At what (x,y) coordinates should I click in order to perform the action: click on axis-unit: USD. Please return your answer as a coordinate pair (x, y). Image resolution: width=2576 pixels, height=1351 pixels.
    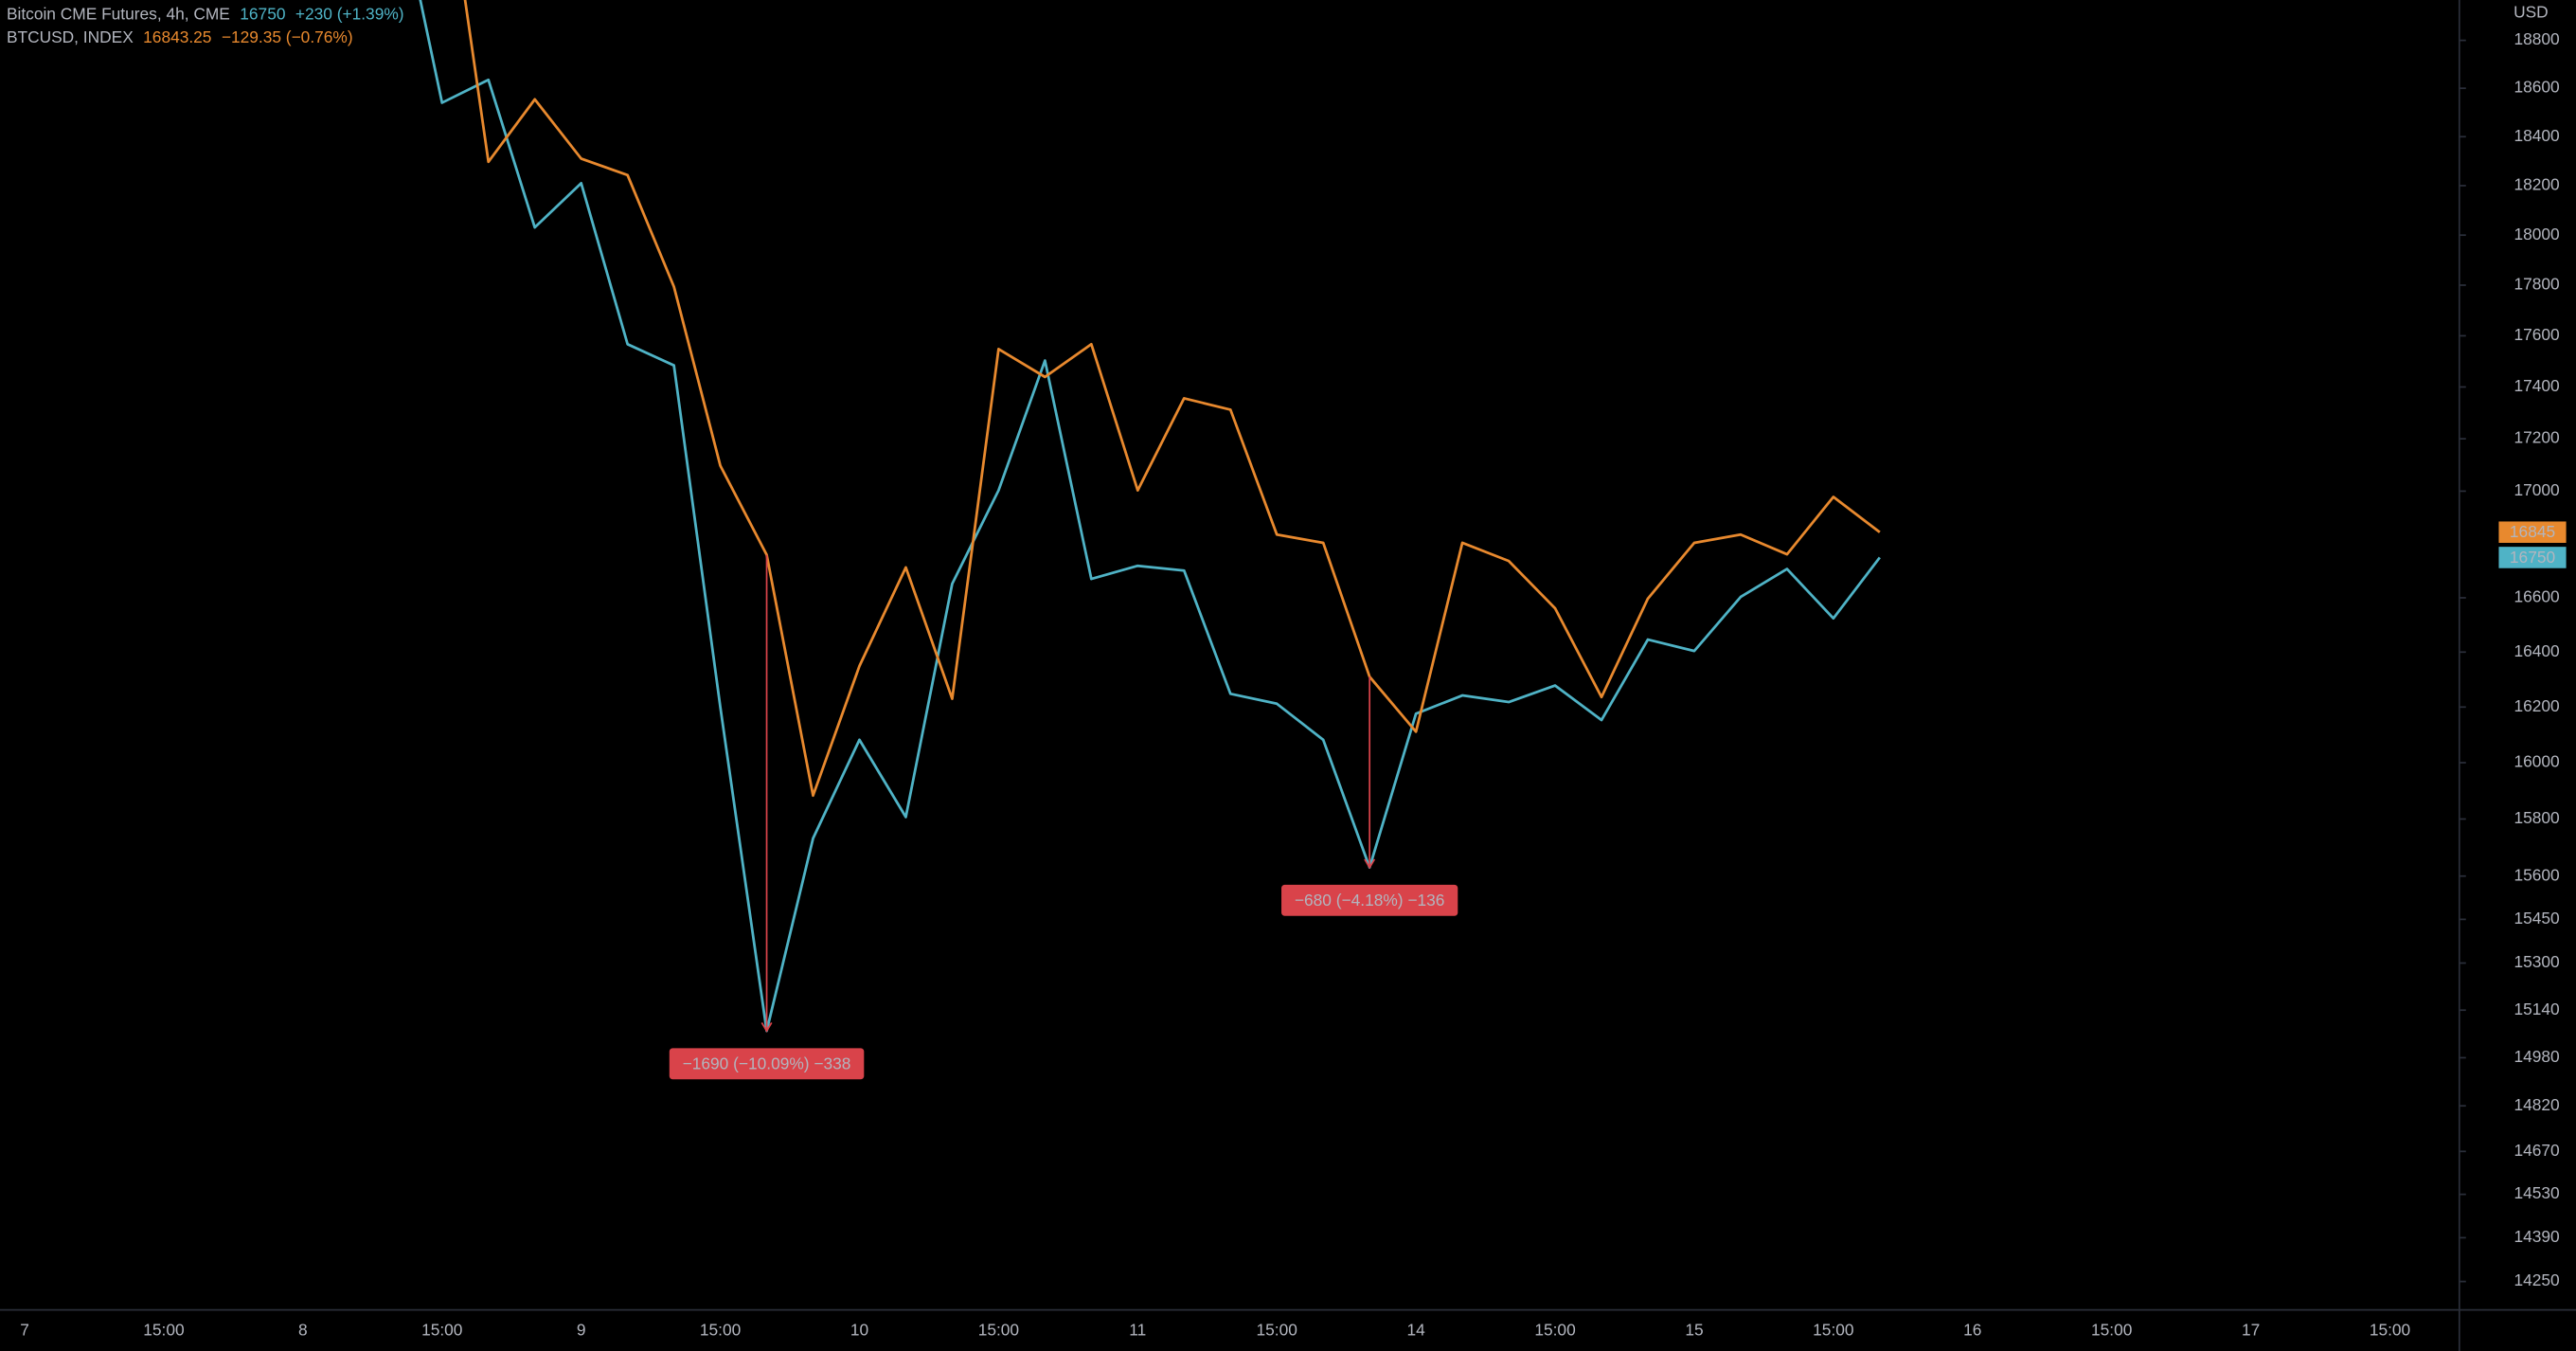
    Looking at the image, I should click on (2531, 11).